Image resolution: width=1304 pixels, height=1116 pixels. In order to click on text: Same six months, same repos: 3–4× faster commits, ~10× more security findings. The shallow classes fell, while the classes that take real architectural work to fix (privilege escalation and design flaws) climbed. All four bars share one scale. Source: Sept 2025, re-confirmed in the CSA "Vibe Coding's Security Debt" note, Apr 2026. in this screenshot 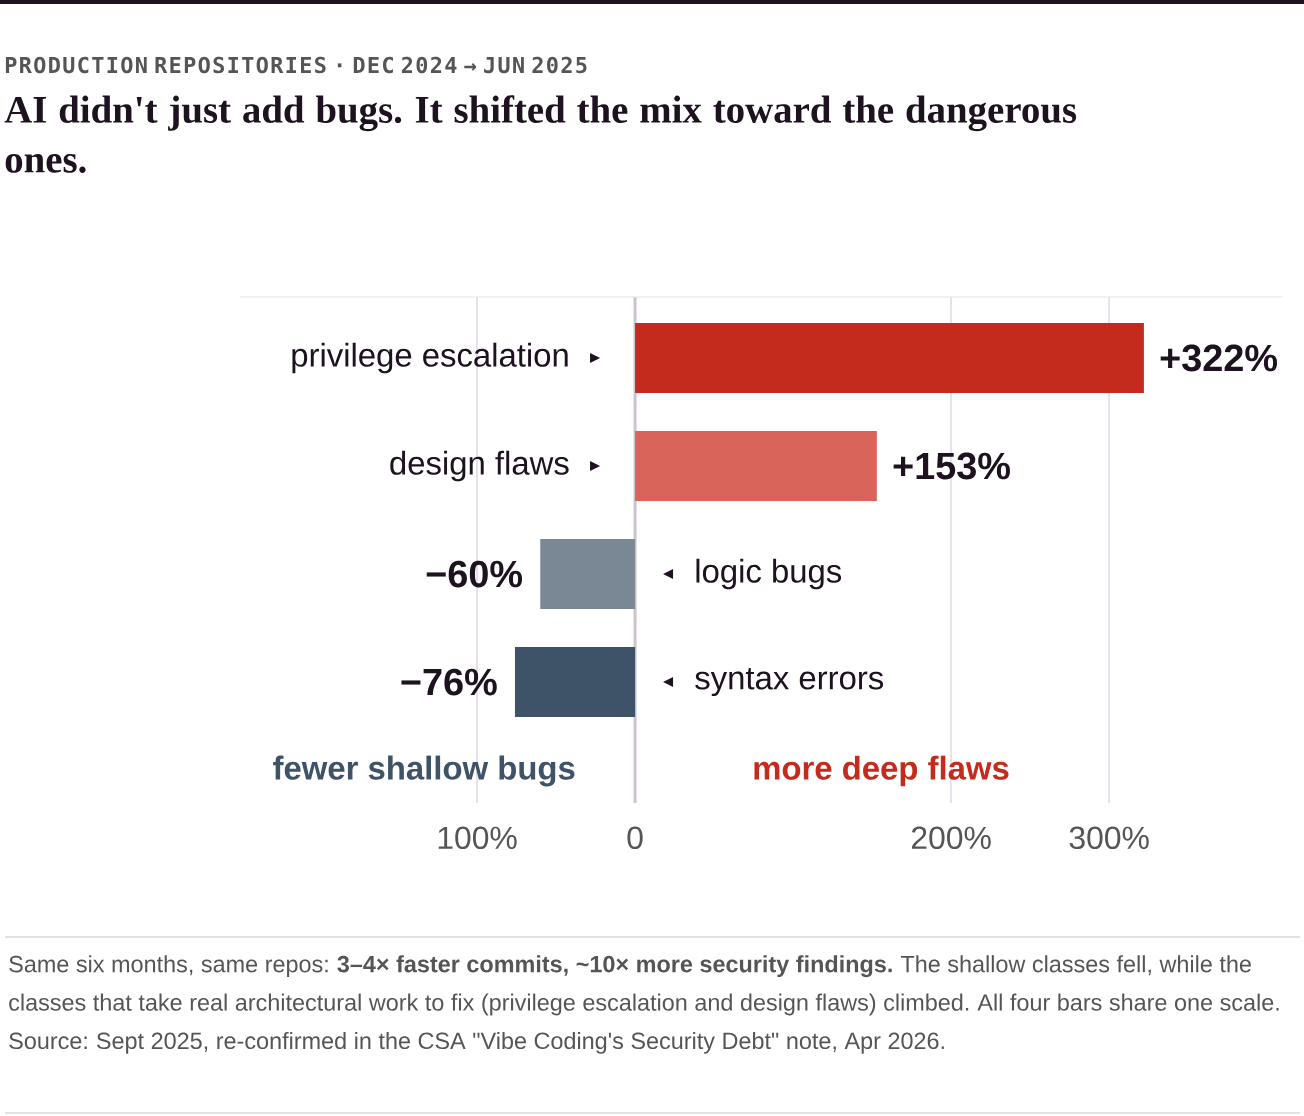, I will do `click(644, 1004)`.